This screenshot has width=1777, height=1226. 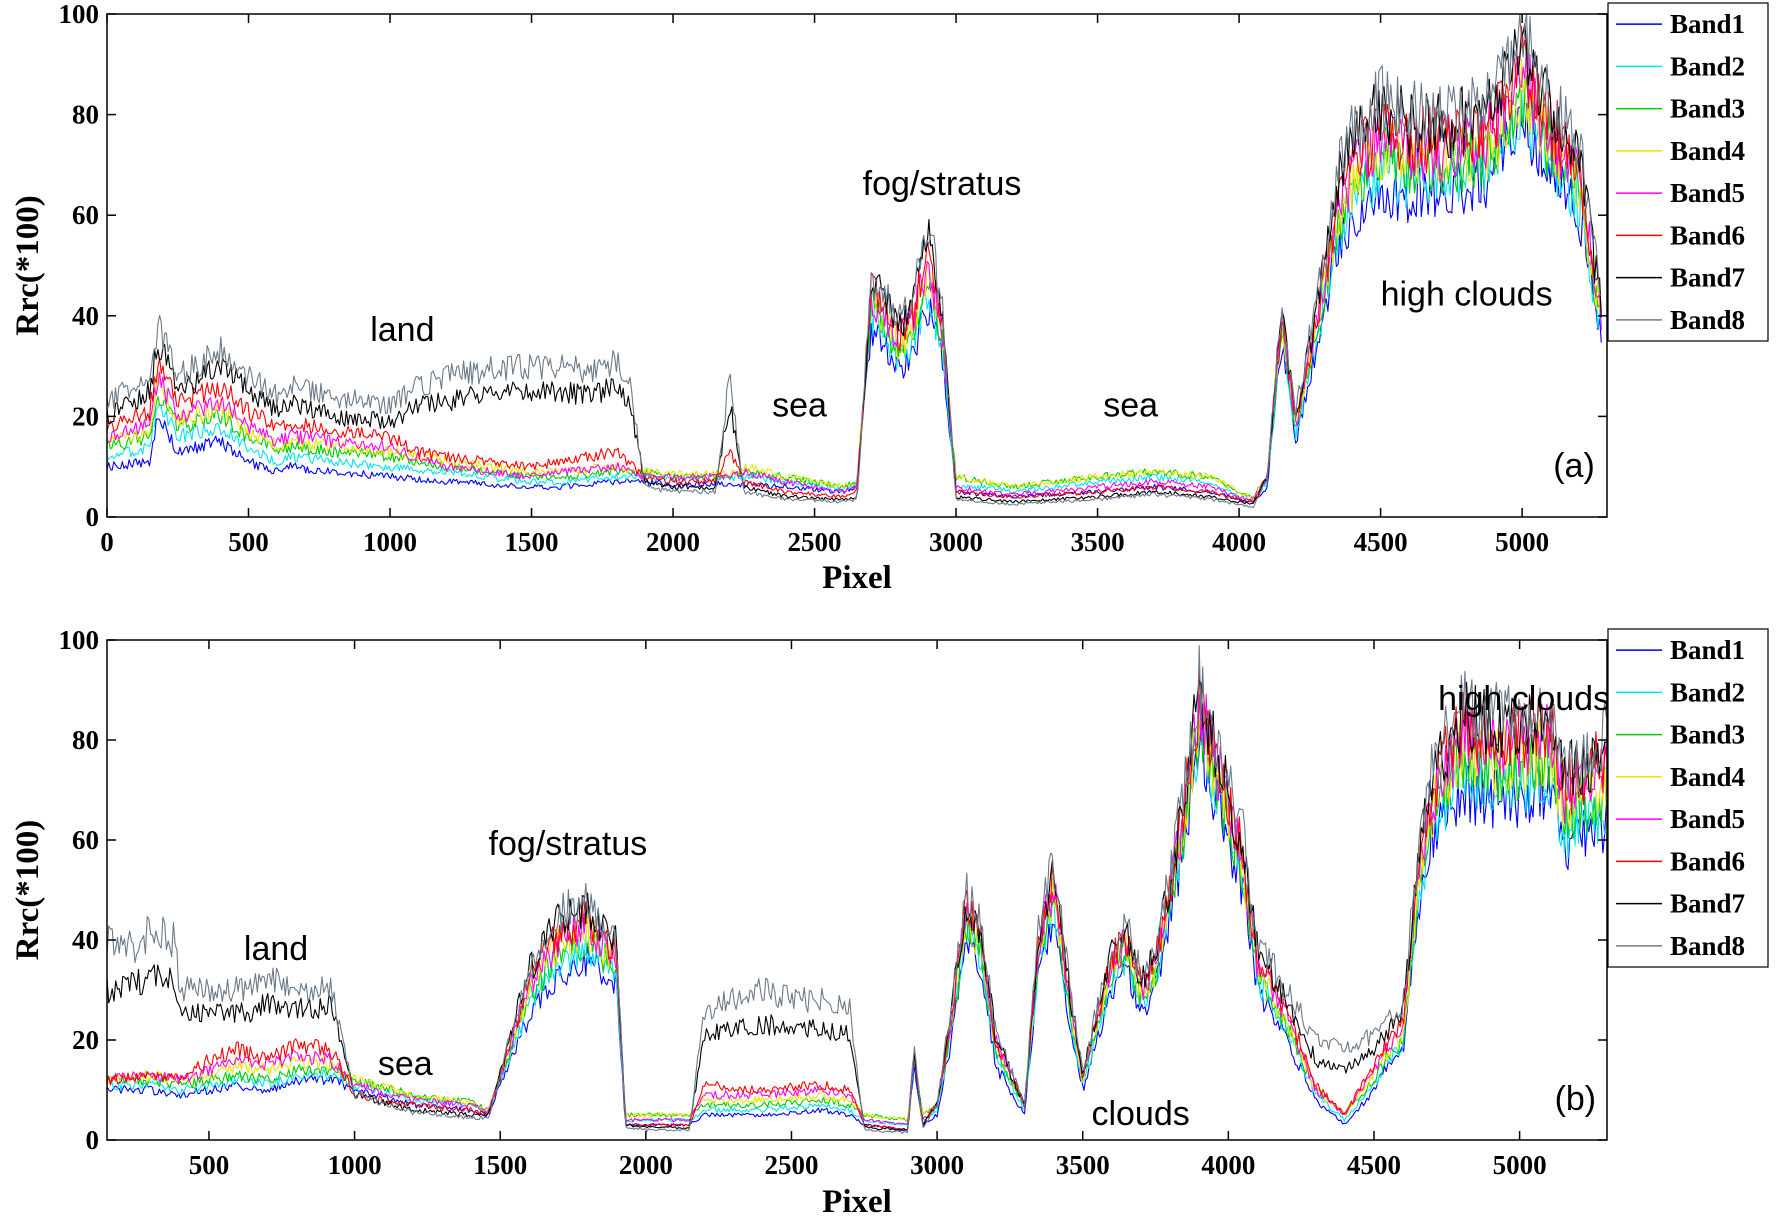 What do you see at coordinates (1140, 1114) in the screenshot?
I see `annotation-label: clouds` at bounding box center [1140, 1114].